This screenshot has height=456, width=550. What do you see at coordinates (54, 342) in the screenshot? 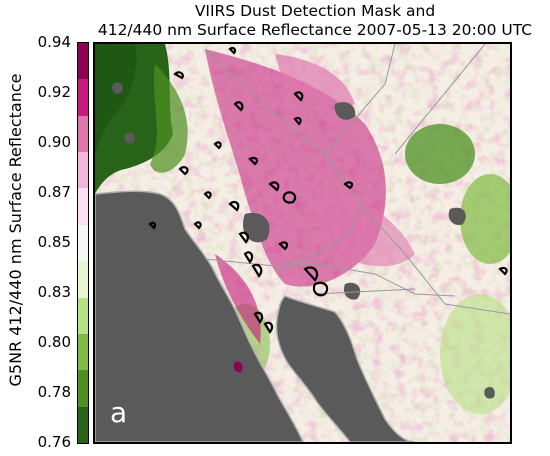
I see `colorbar-tick: 0.80` at bounding box center [54, 342].